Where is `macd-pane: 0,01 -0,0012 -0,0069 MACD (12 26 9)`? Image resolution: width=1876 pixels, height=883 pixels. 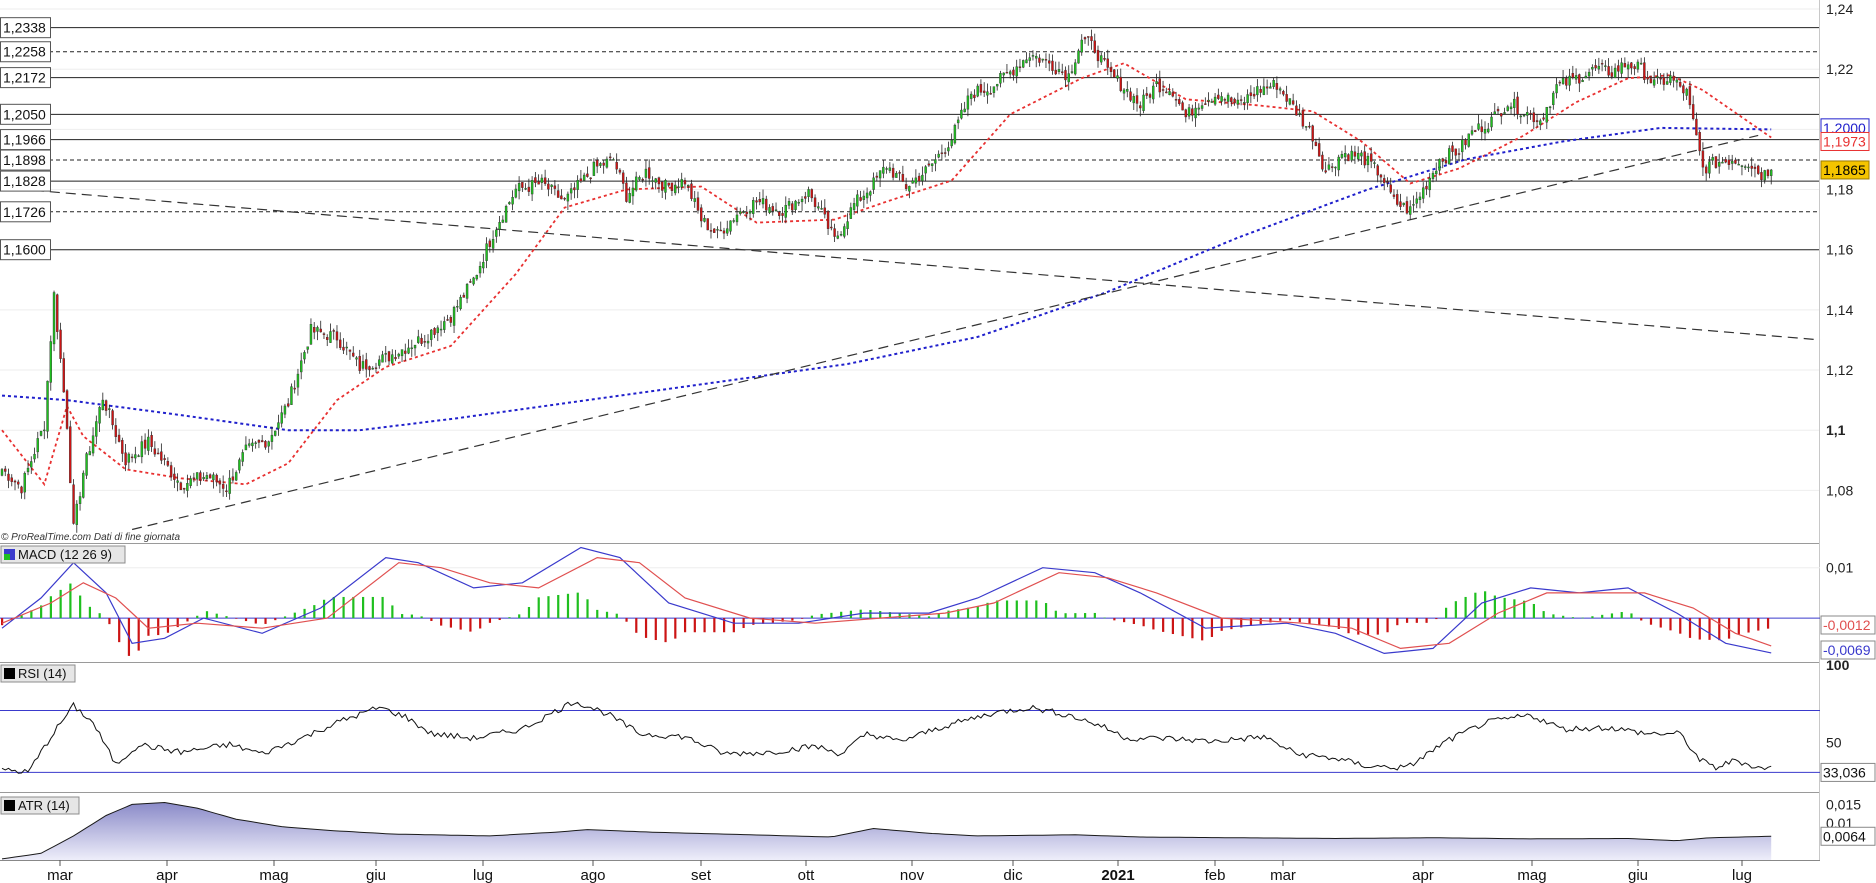 macd-pane: 0,01 -0,0012 -0,0069 MACD (12 26 9) is located at coordinates (938, 602).